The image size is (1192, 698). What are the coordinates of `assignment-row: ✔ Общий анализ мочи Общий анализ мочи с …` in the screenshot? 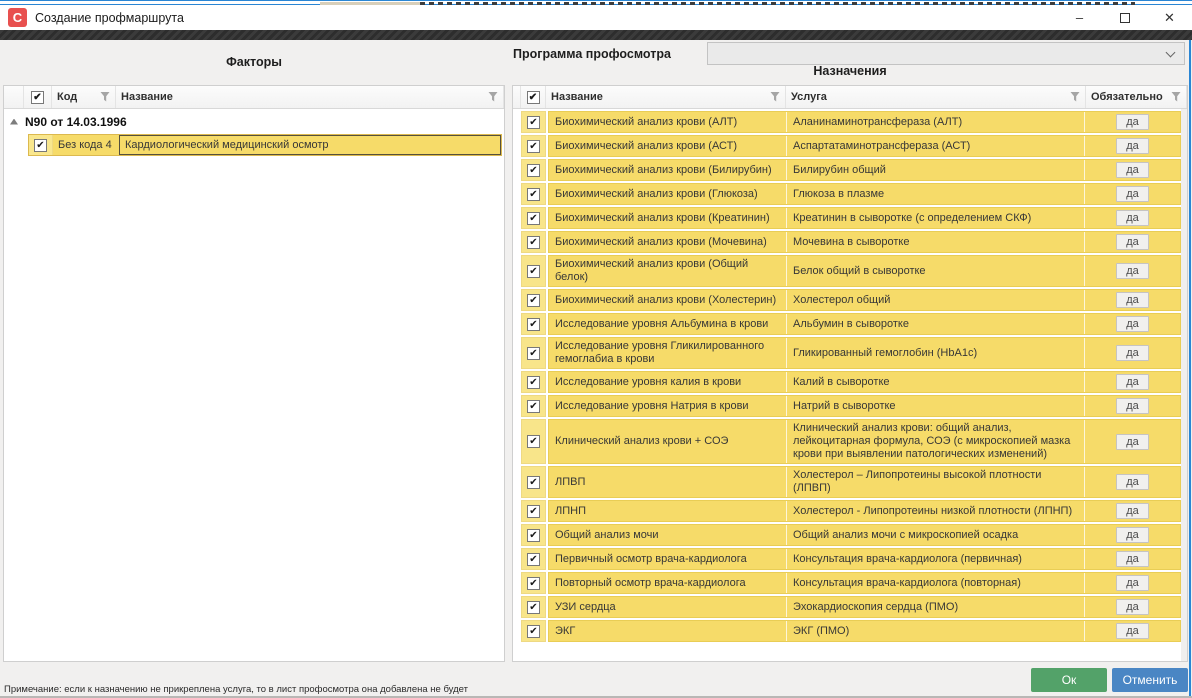 It's located at (851, 535).